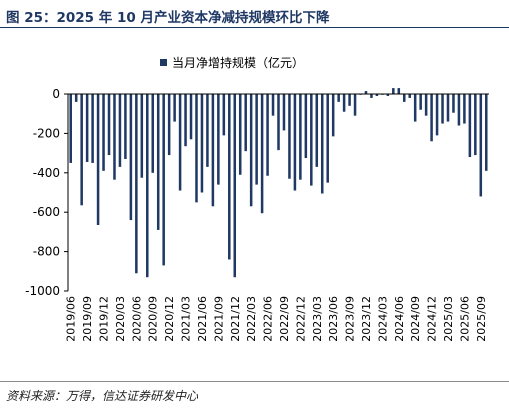  Describe the element at coordinates (238, 62) in the screenshot. I see `legend-label: 当月净增持规模（亿元）` at that location.